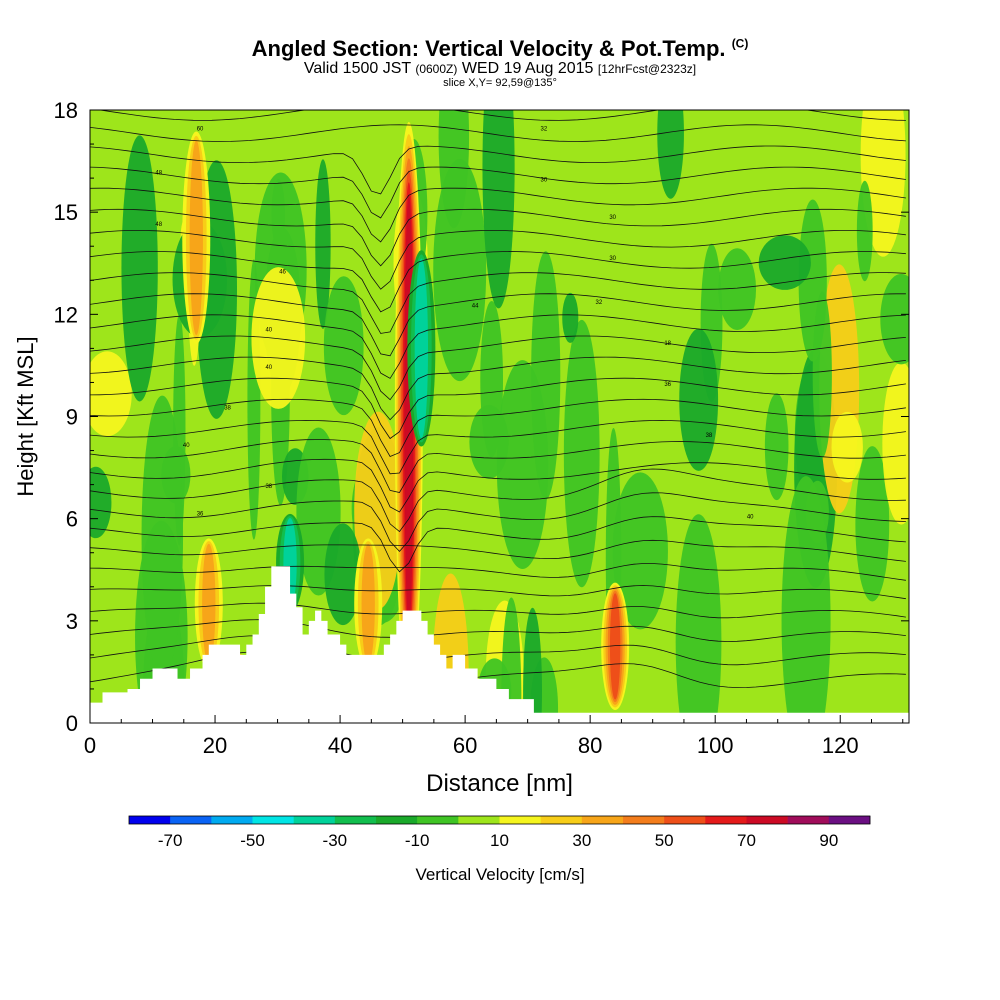 The image size is (1000, 1000). I want to click on contour-label: 60, so click(200, 129).